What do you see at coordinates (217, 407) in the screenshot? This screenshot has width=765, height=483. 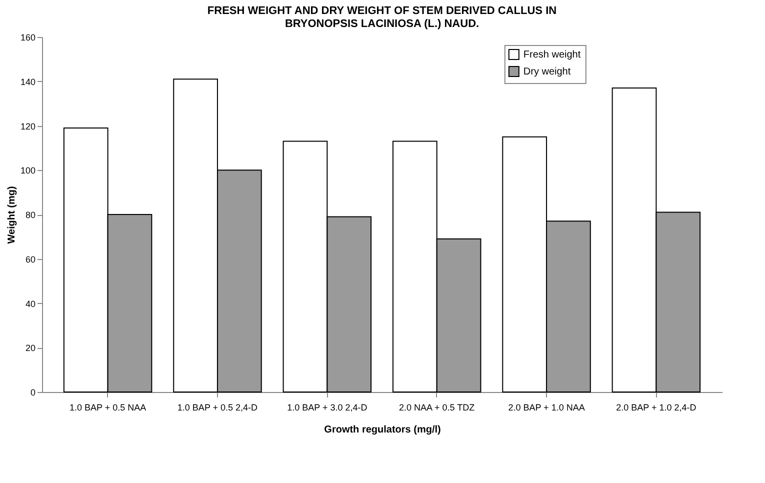 I see `x-tick-label: 1.0 BAP + 0.5 2,4-D` at bounding box center [217, 407].